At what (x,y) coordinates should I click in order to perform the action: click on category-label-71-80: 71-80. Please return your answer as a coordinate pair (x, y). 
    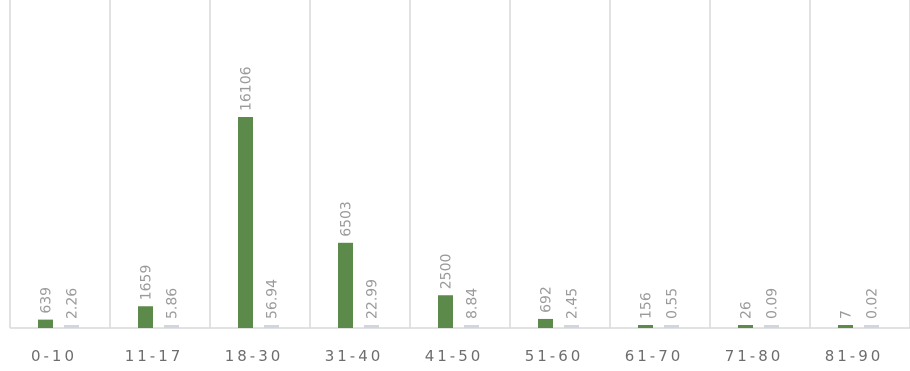
    Looking at the image, I should click on (754, 356).